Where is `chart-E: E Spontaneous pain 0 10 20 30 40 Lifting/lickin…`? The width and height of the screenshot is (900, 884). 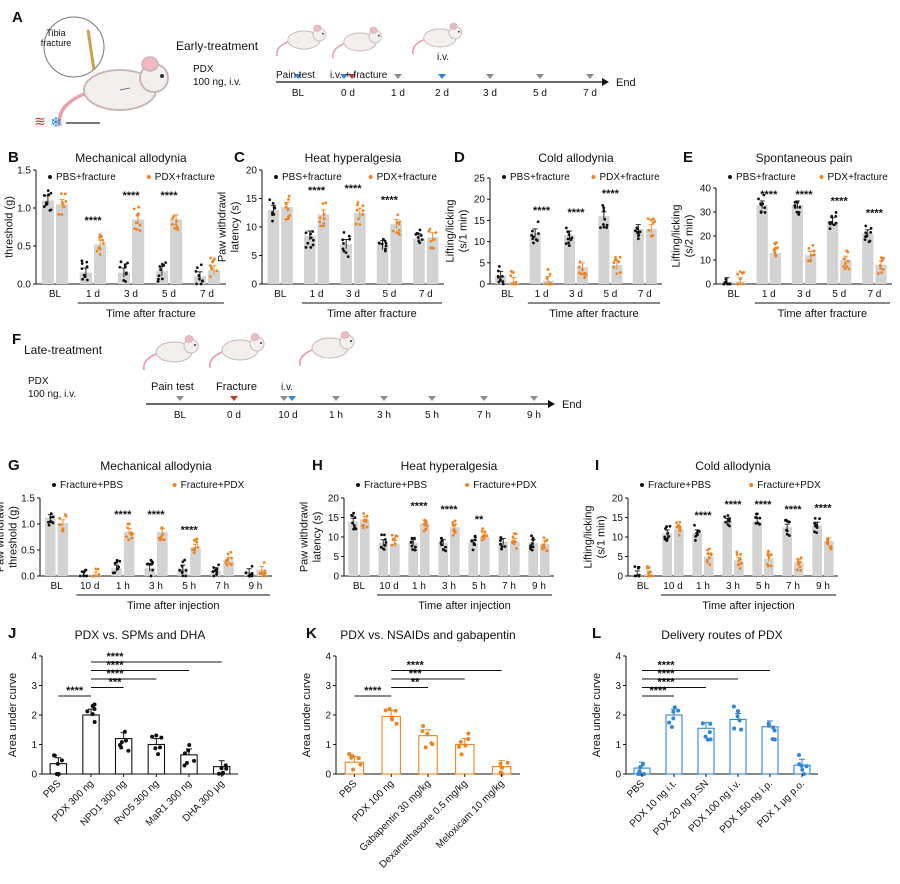
chart-E: E Spontaneous pain 0 10 20 30 40 Lifting/lickin… is located at coordinates (781, 234).